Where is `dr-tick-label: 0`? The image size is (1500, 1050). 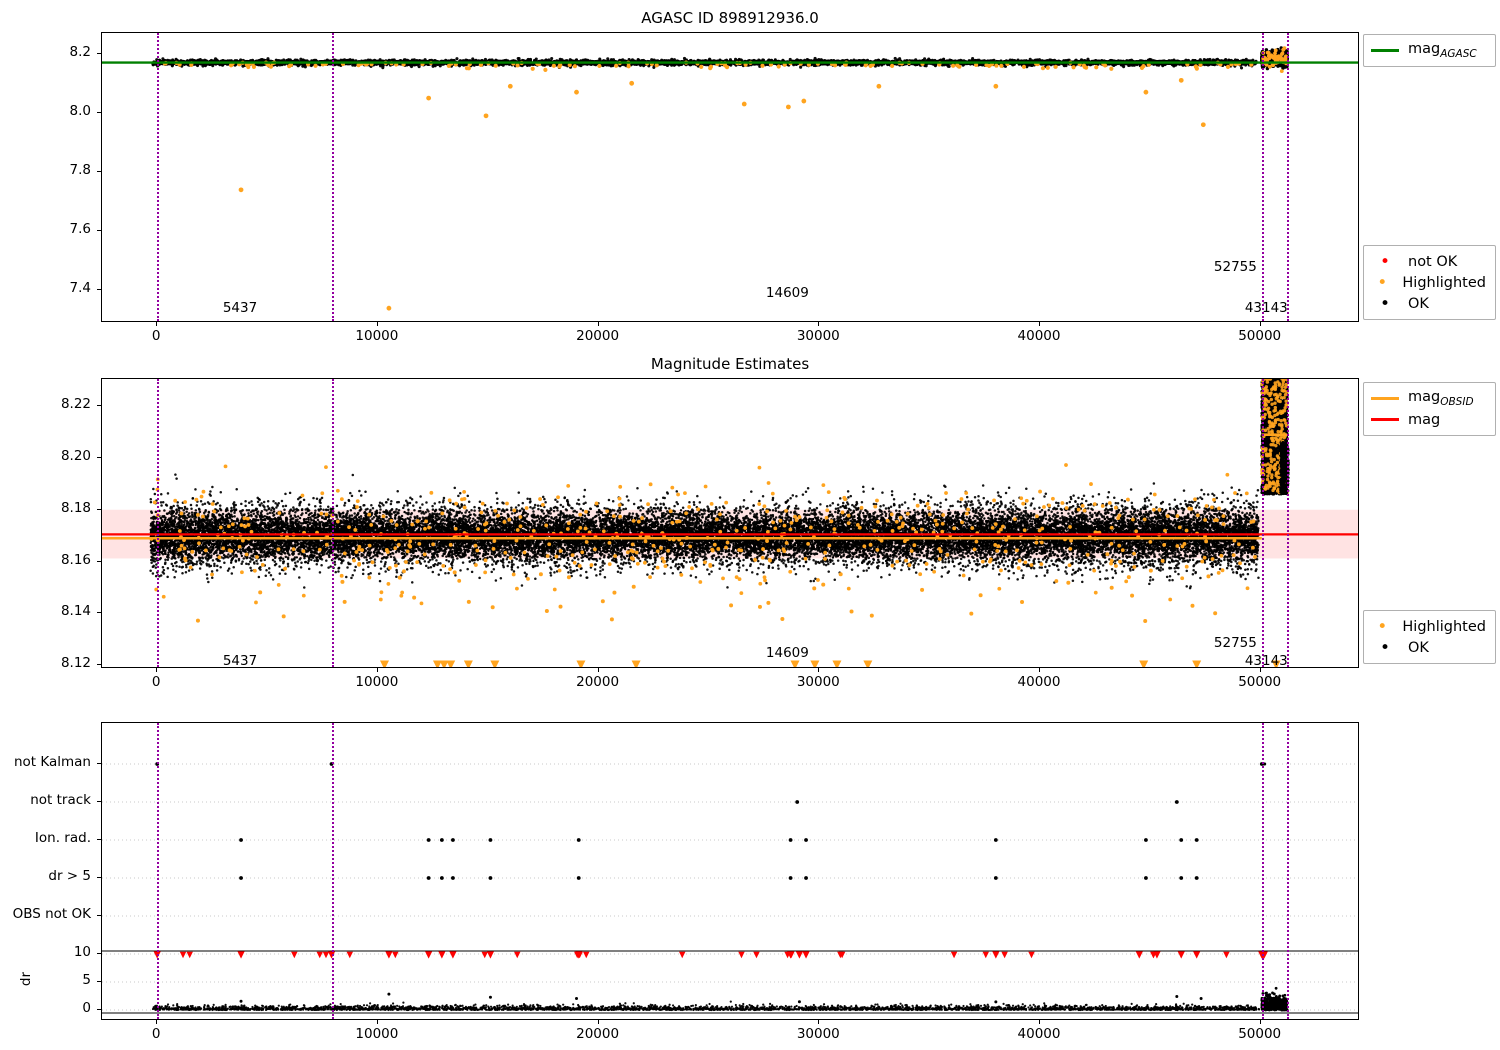 dr-tick-label: 0 is located at coordinates (66, 1008).